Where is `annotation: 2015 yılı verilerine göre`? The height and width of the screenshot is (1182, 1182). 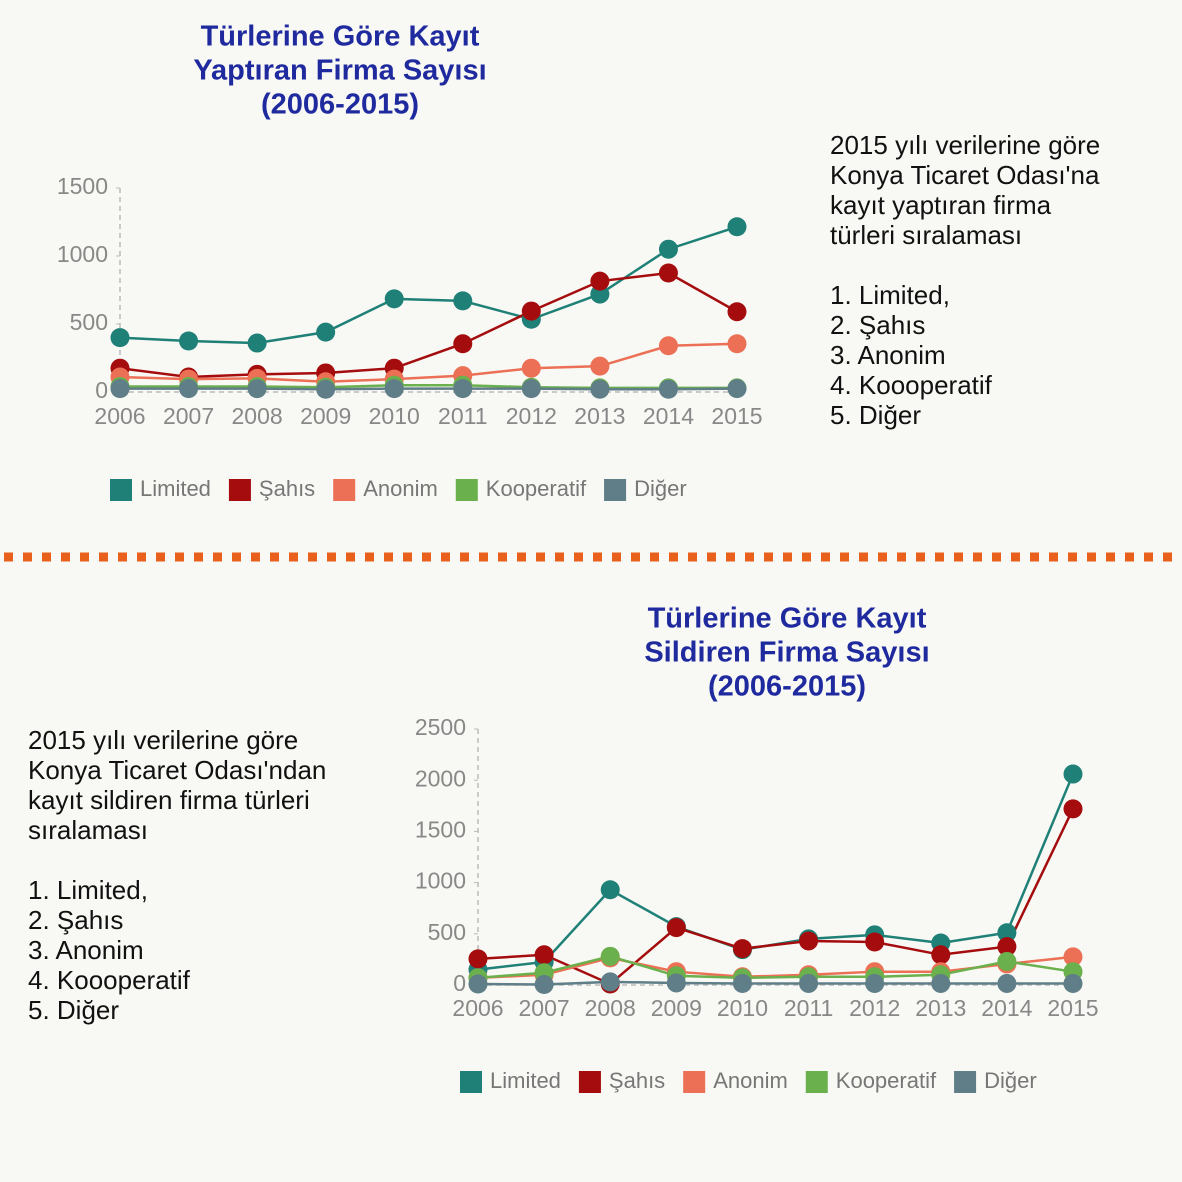
annotation: 2015 yılı verilerine göre is located at coordinates (965, 145).